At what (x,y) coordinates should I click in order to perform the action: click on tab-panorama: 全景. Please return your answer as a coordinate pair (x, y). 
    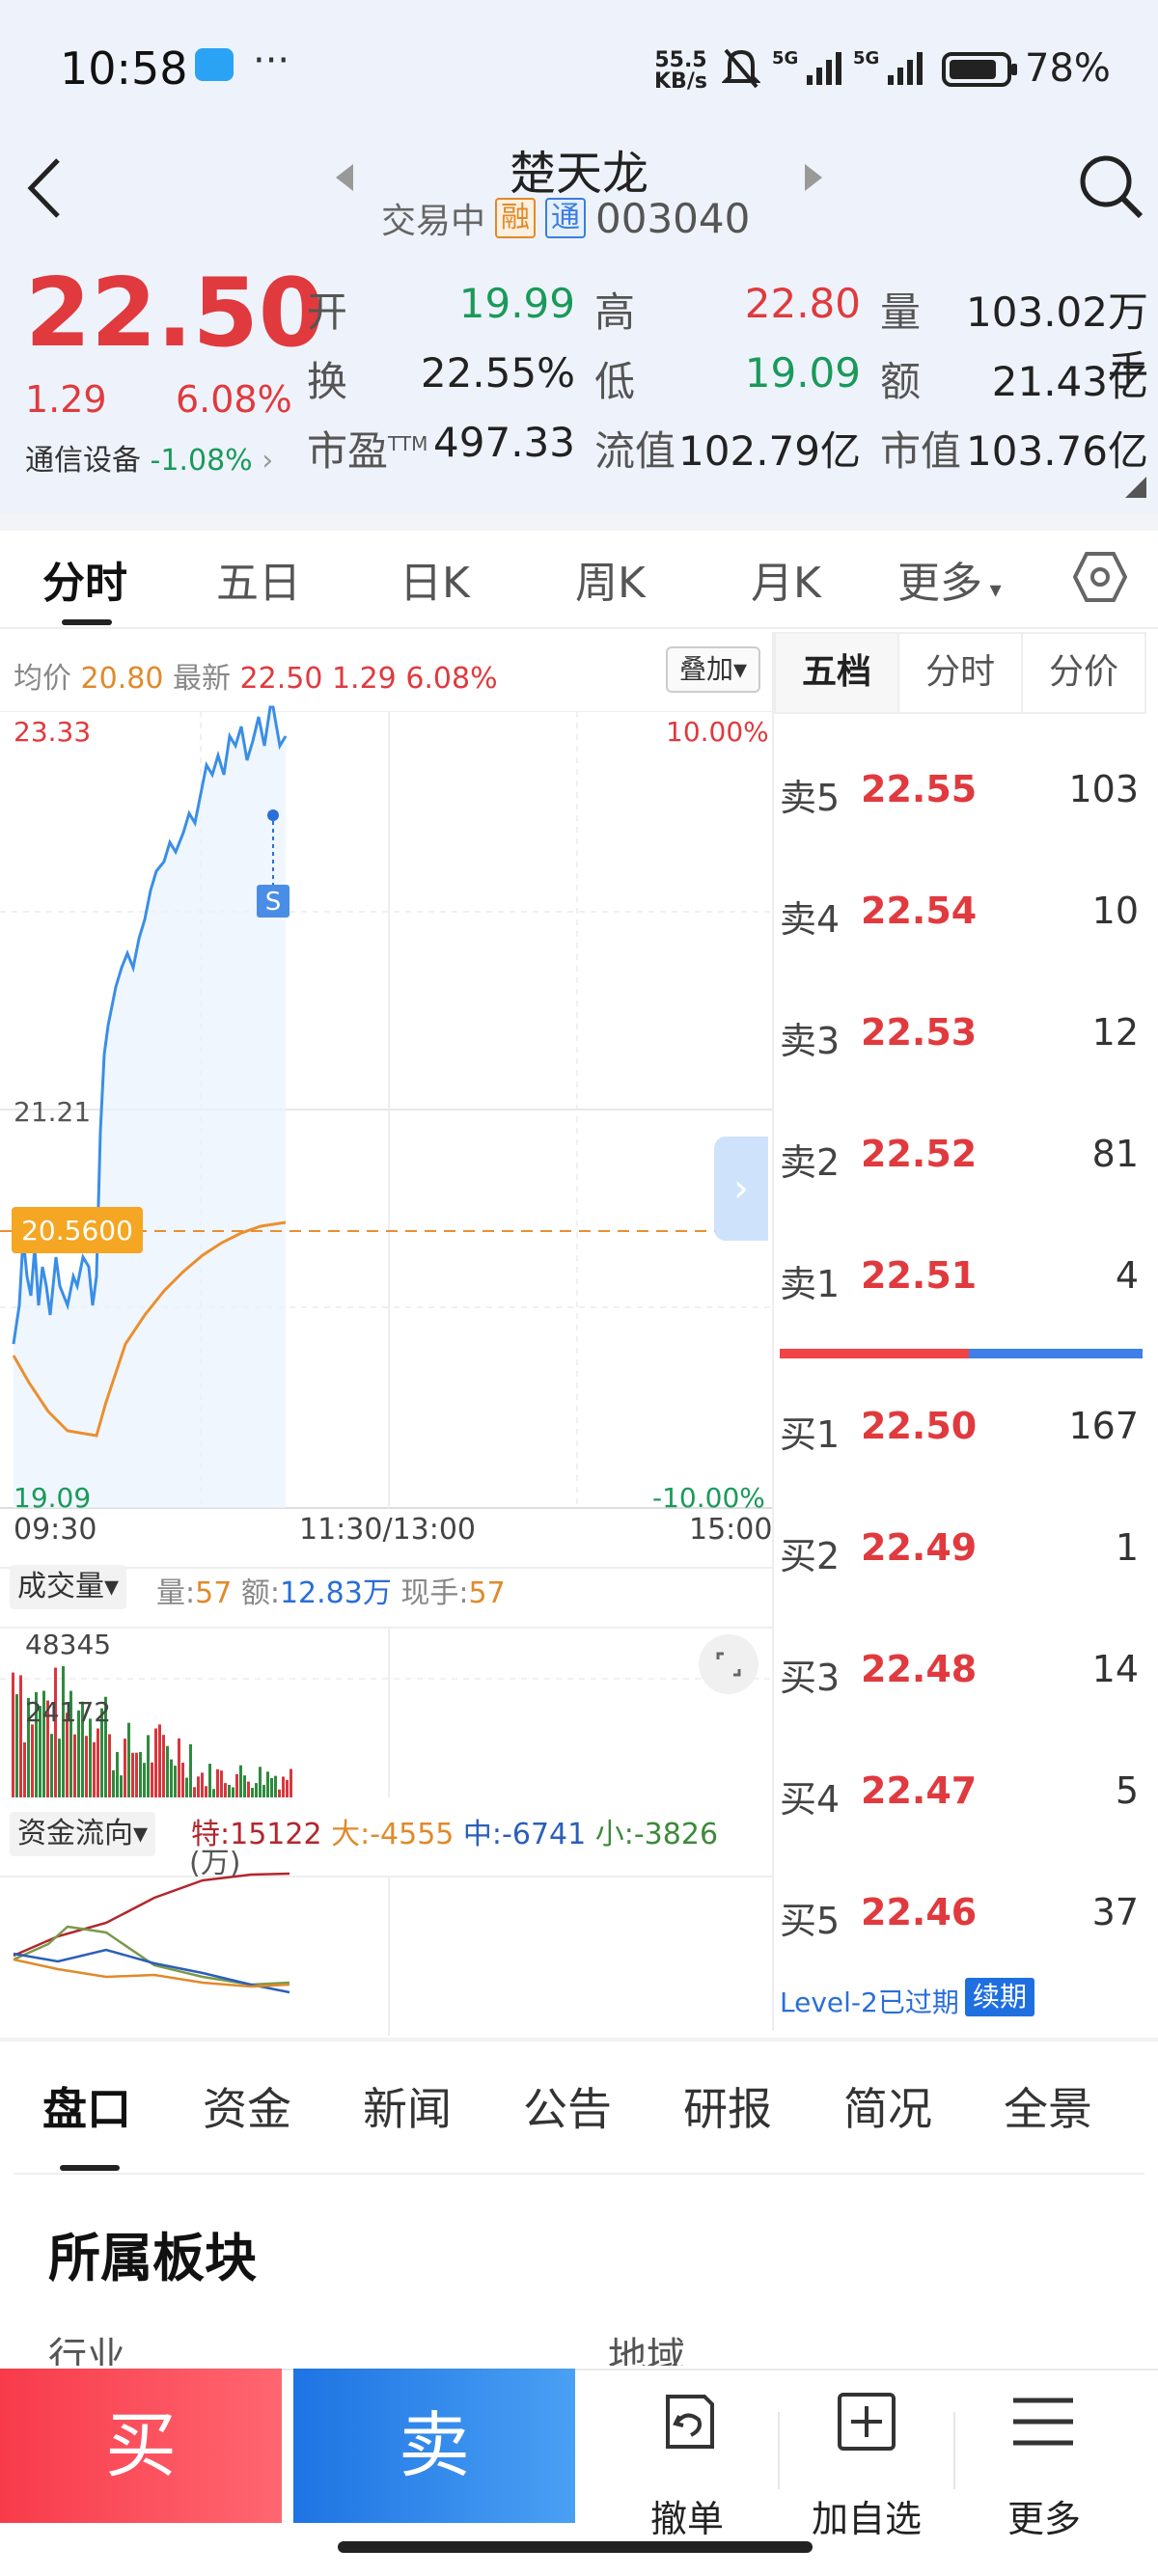
    Looking at the image, I should click on (1048, 2109).